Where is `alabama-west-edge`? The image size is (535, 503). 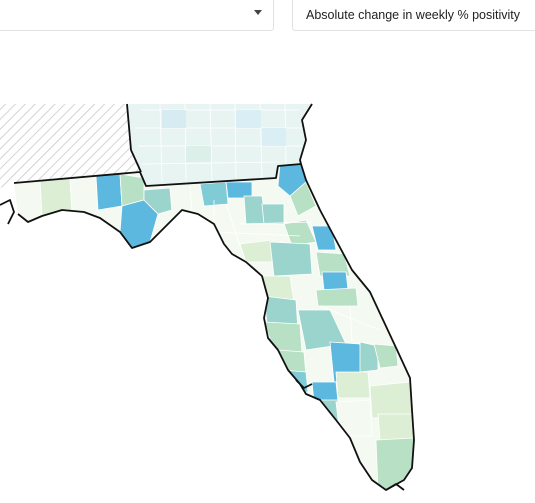 alabama-west-edge is located at coordinates (7, 212).